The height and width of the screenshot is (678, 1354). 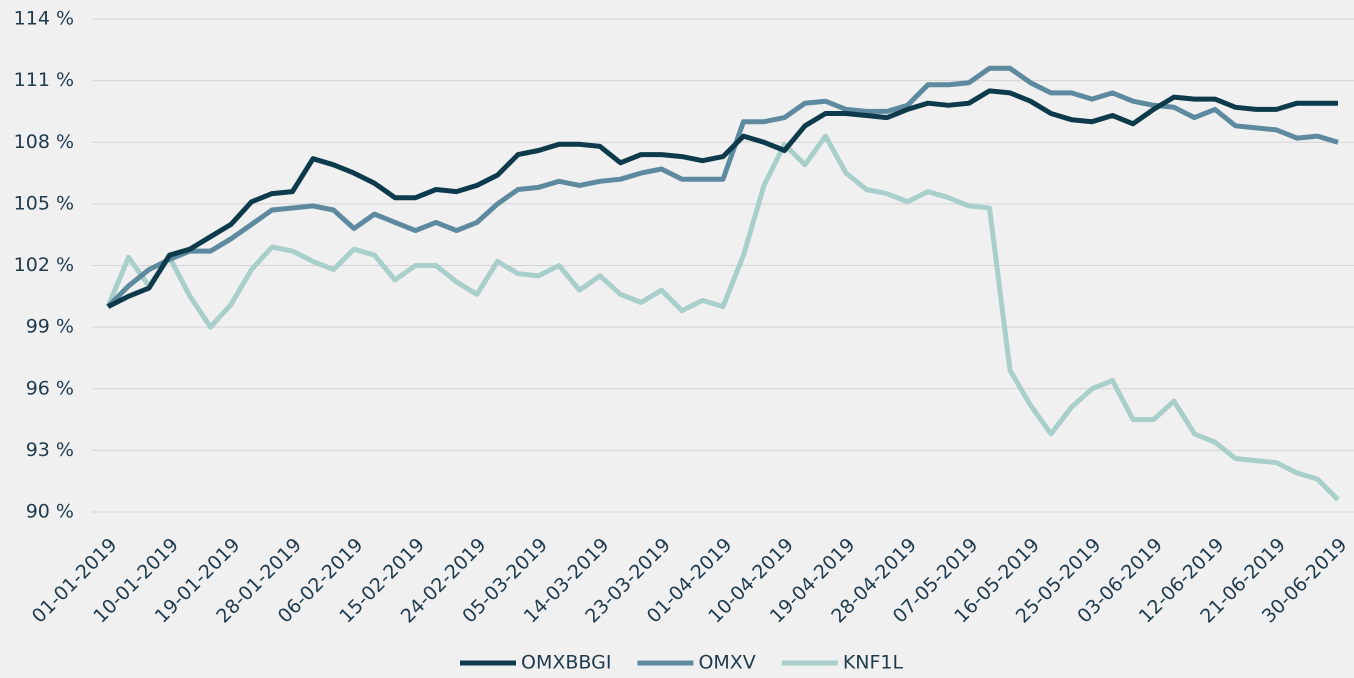 I want to click on legend-label: KNF1L, so click(x=873, y=663).